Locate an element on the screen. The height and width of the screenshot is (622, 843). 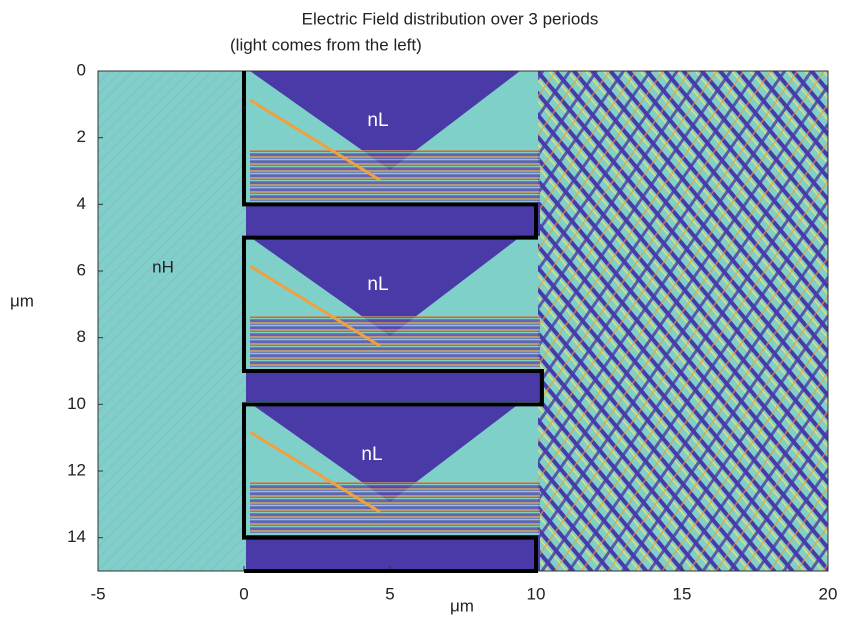
x-tick-label: 0 is located at coordinates (243, 593).